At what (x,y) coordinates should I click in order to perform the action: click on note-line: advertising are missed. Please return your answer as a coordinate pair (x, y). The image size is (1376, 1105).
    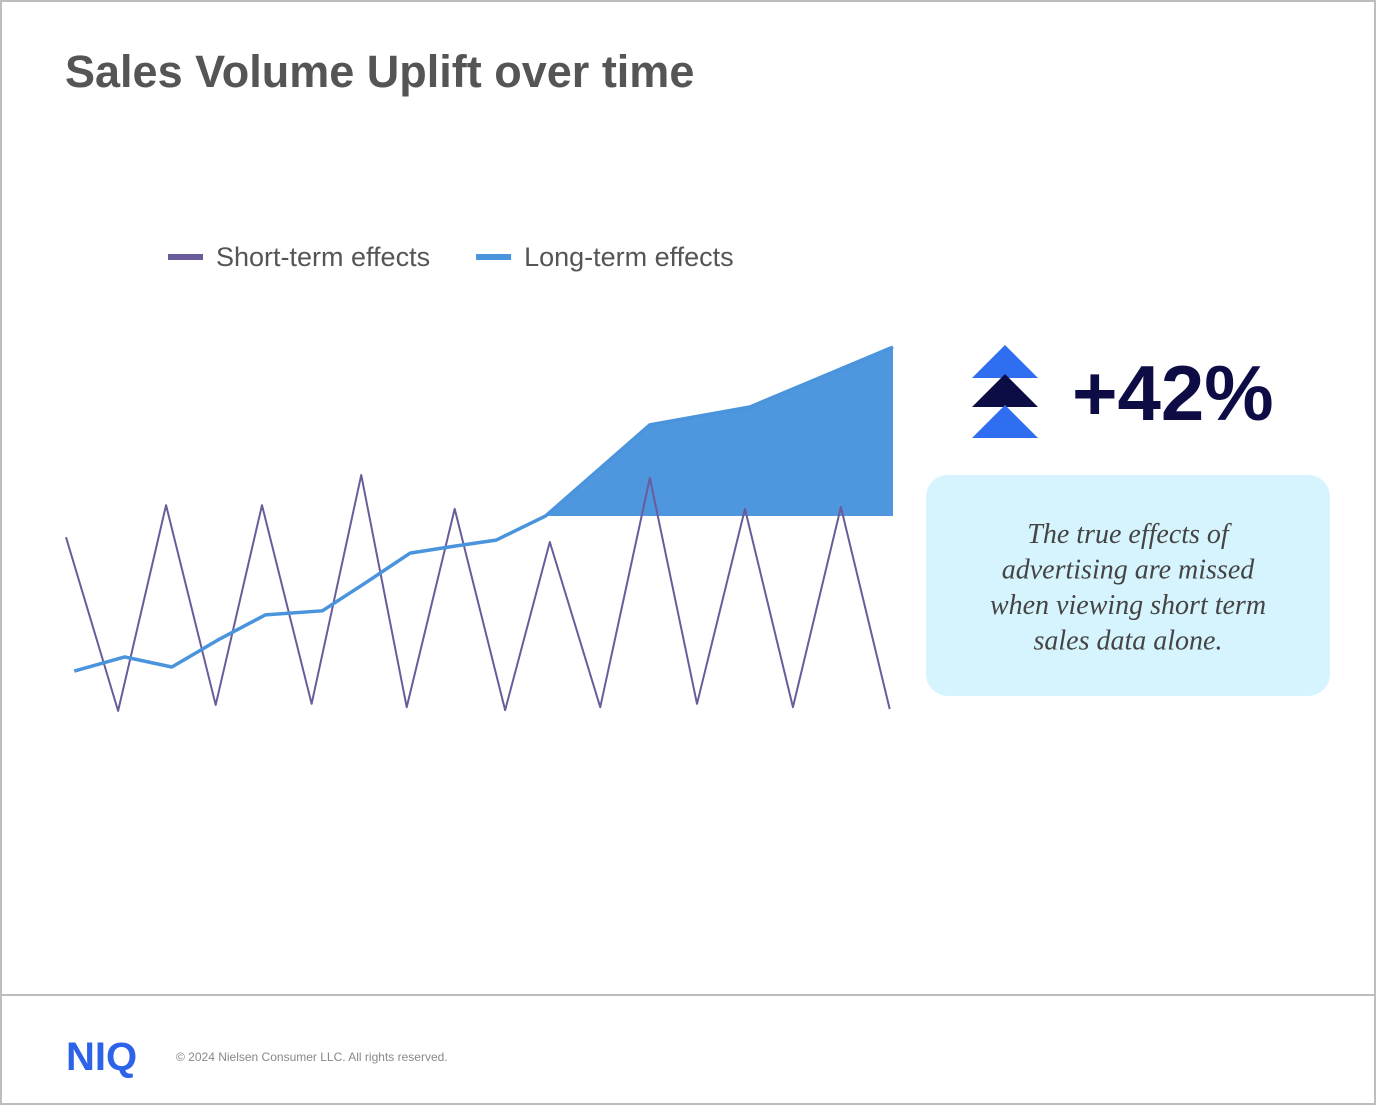
    Looking at the image, I should click on (1128, 570).